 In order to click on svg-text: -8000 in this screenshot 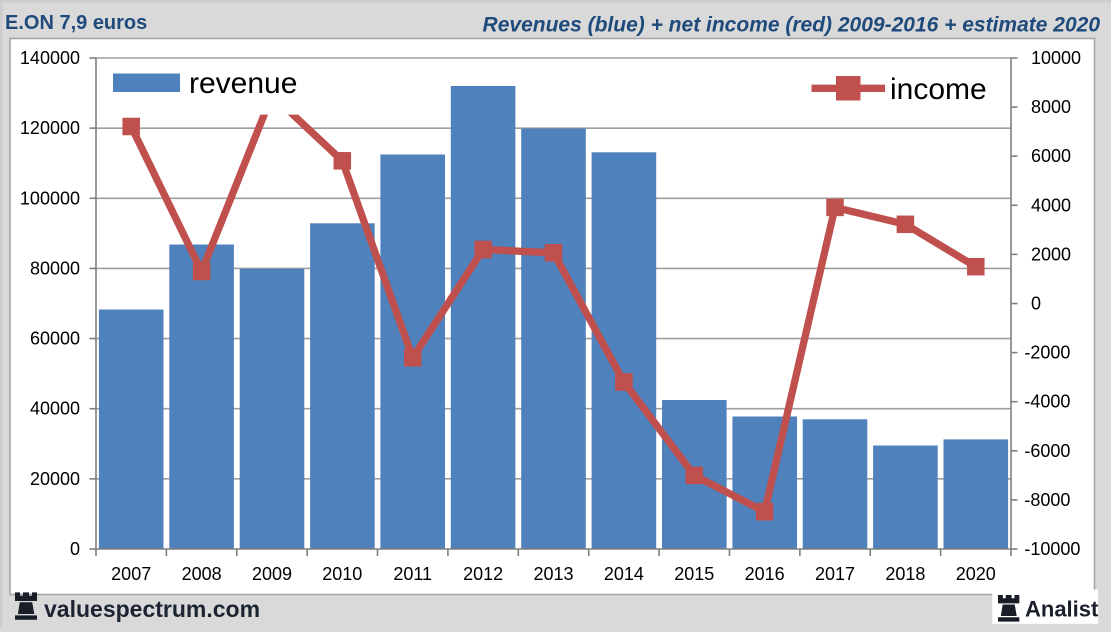, I will do `click(1047, 500)`.